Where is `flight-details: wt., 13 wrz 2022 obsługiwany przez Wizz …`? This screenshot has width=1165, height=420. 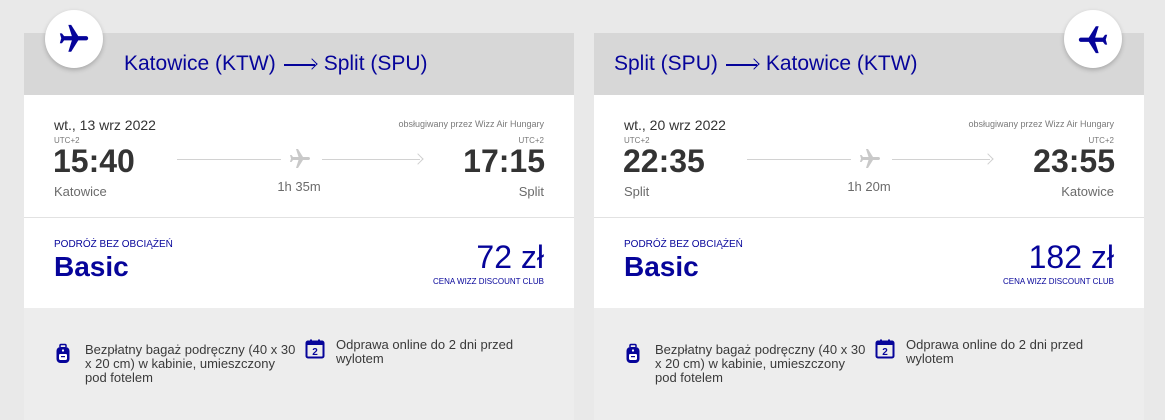 flight-details: wt., 13 wrz 2022 obsługiwany przez Wizz … is located at coordinates (299, 156).